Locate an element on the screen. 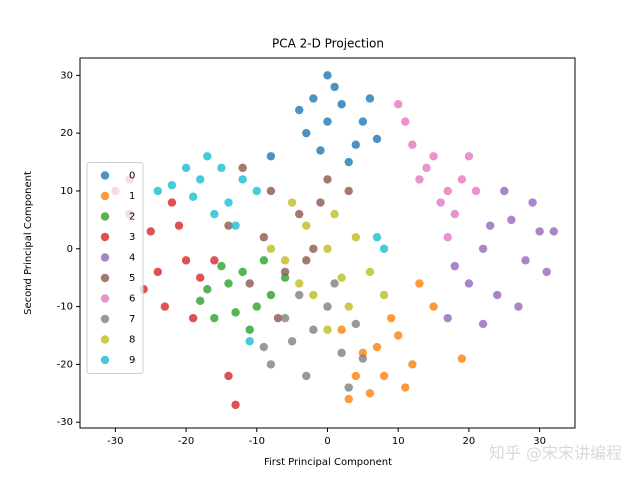 The width and height of the screenshot is (640, 480). y-tick-label: 10 is located at coordinates (66, 191).